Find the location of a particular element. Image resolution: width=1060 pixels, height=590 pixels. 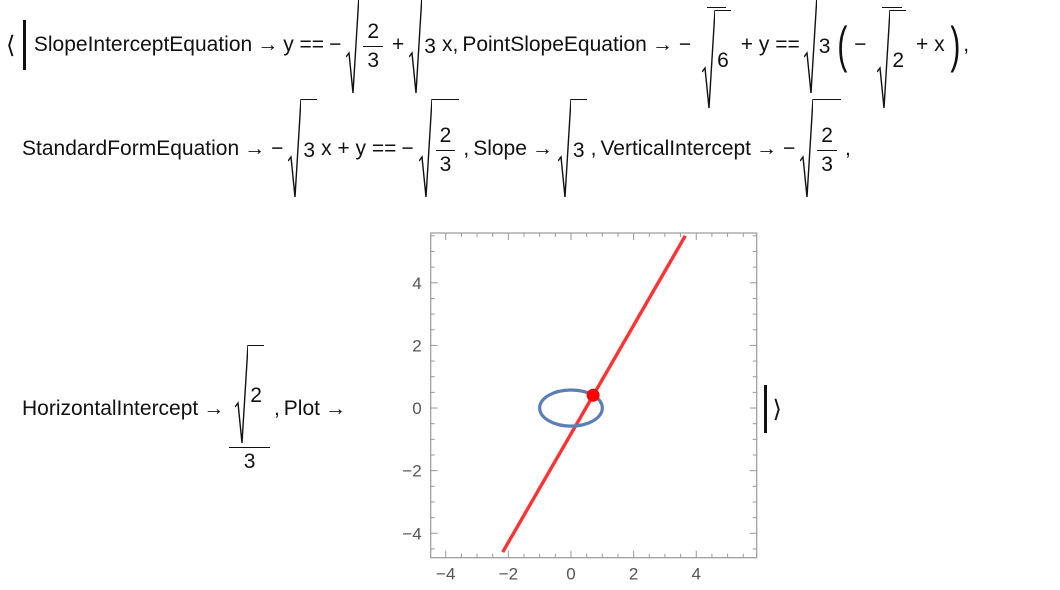

x-tick-label: 4 is located at coordinates (696, 574).